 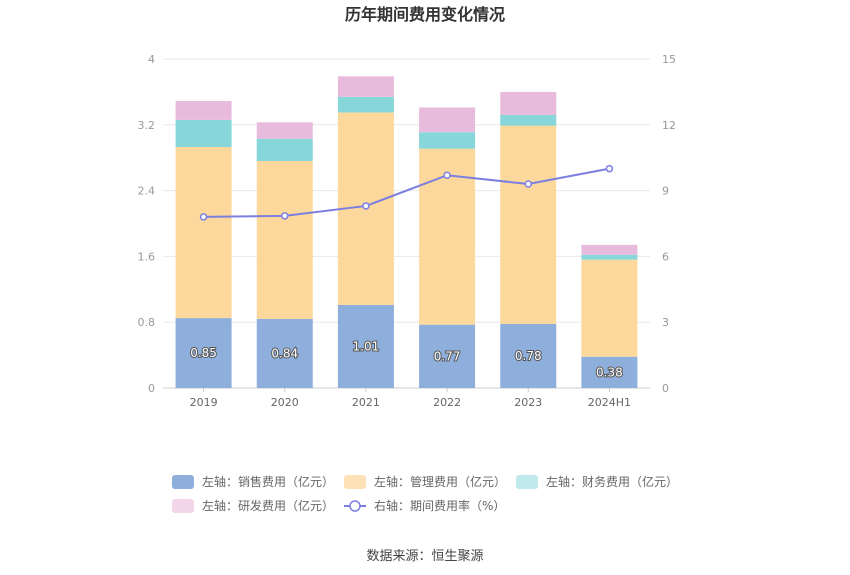 I want to click on chart-title: 历年期间费用变化情况, so click(x=425, y=14).